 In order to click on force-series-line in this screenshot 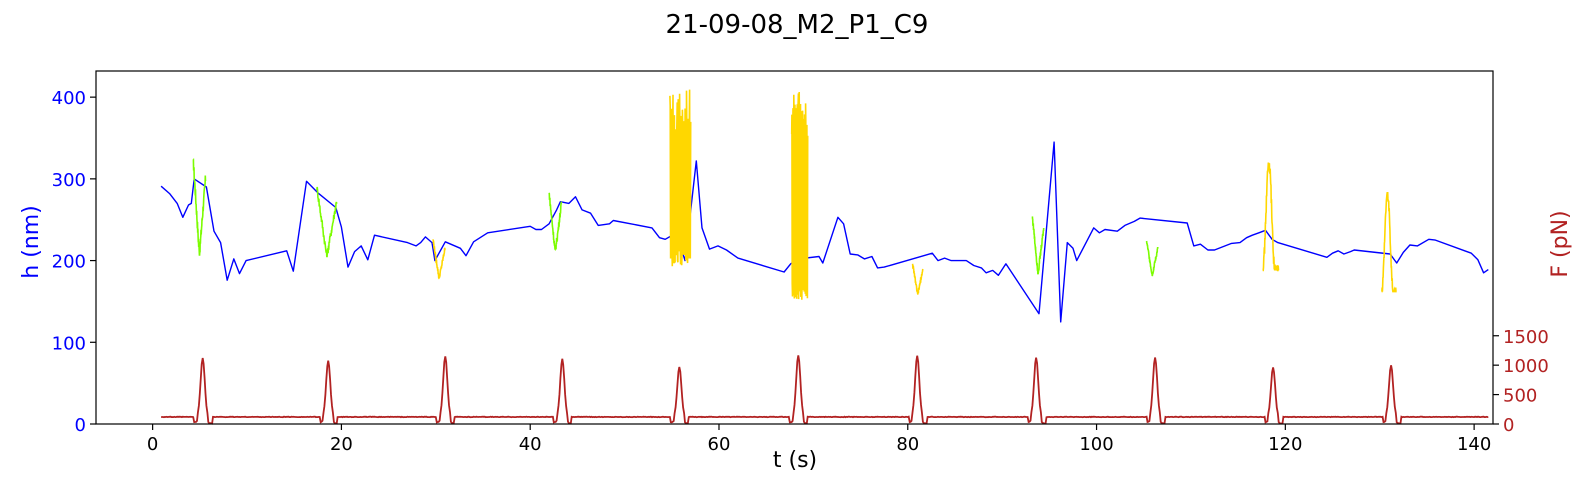, I will do `click(825, 390)`.